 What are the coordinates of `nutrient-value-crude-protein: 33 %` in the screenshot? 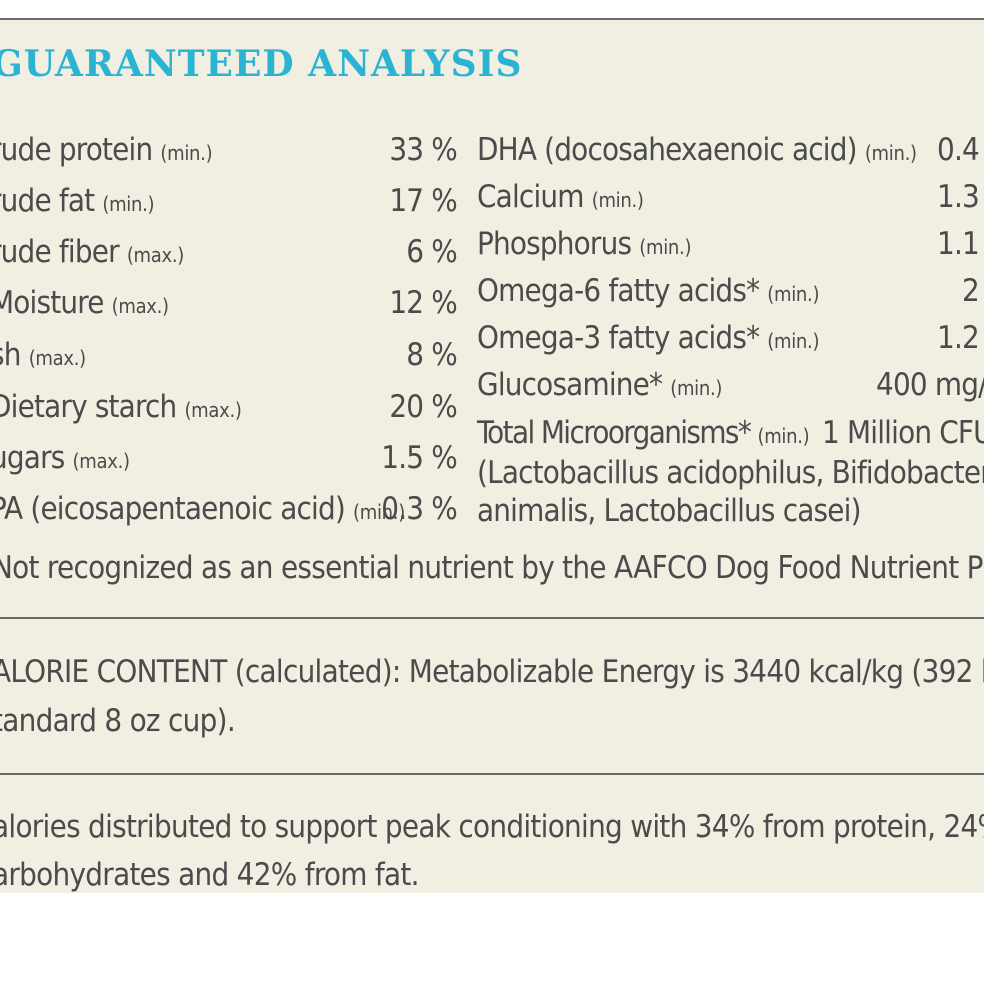 It's located at (423, 150).